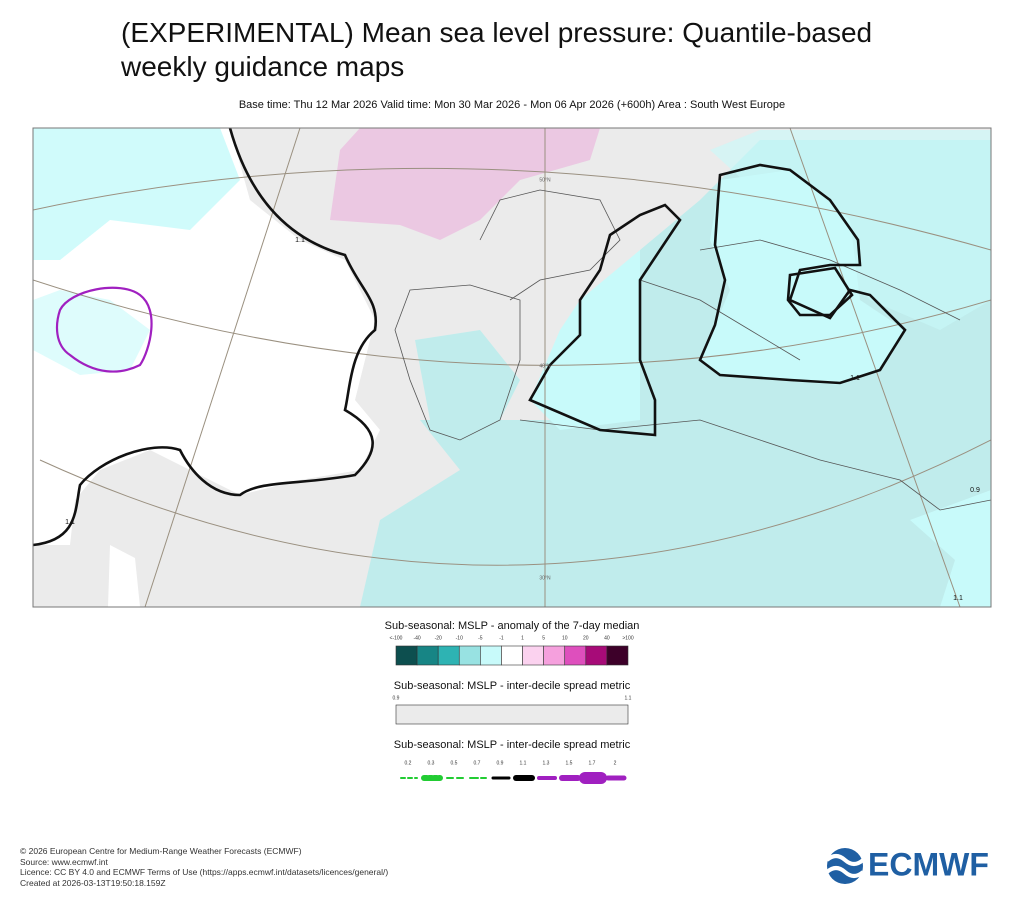 Image resolution: width=1024 pixels, height=922 pixels. What do you see at coordinates (438, 638) in the screenshot?
I see `legend-label: -20` at bounding box center [438, 638].